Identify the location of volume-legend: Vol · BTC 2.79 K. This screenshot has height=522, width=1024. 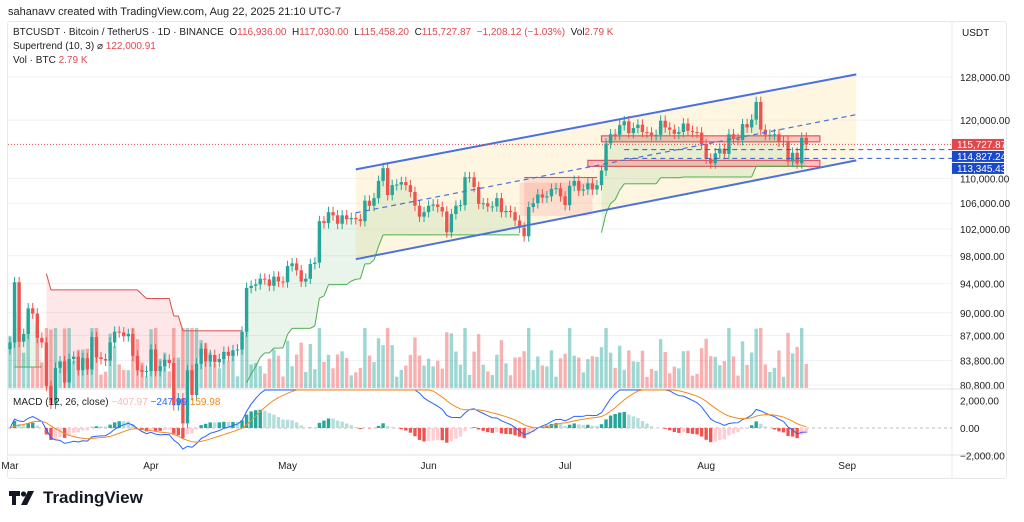
(50, 60).